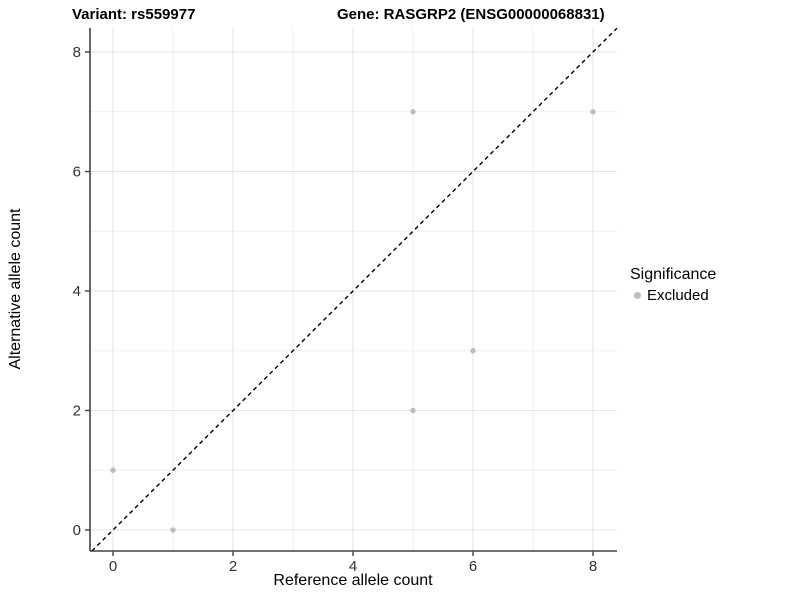 Image resolution: width=800 pixels, height=600 pixels. Describe the element at coordinates (471, 14) in the screenshot. I see `gene-title: Gene: RASGRP2 (ENSG00000068831)` at that location.